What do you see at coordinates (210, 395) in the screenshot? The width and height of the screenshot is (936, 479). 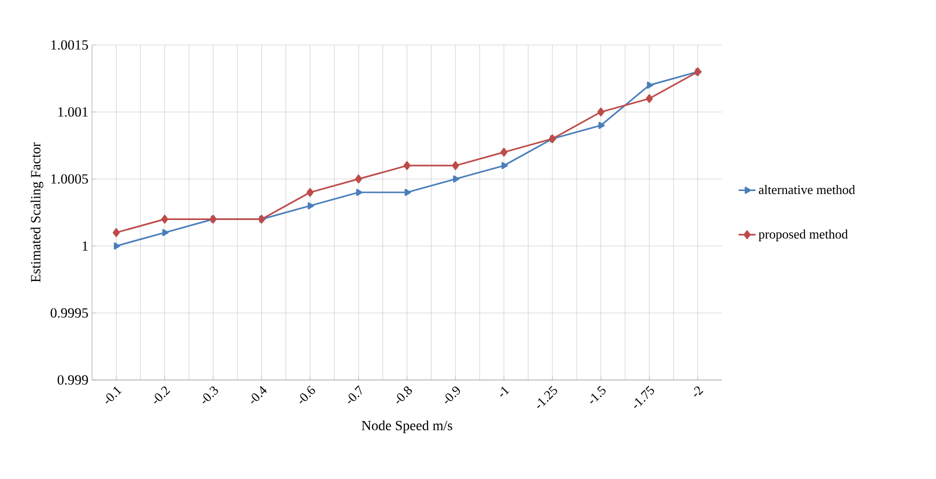 I see `x-tick-label: -0.3` at bounding box center [210, 395].